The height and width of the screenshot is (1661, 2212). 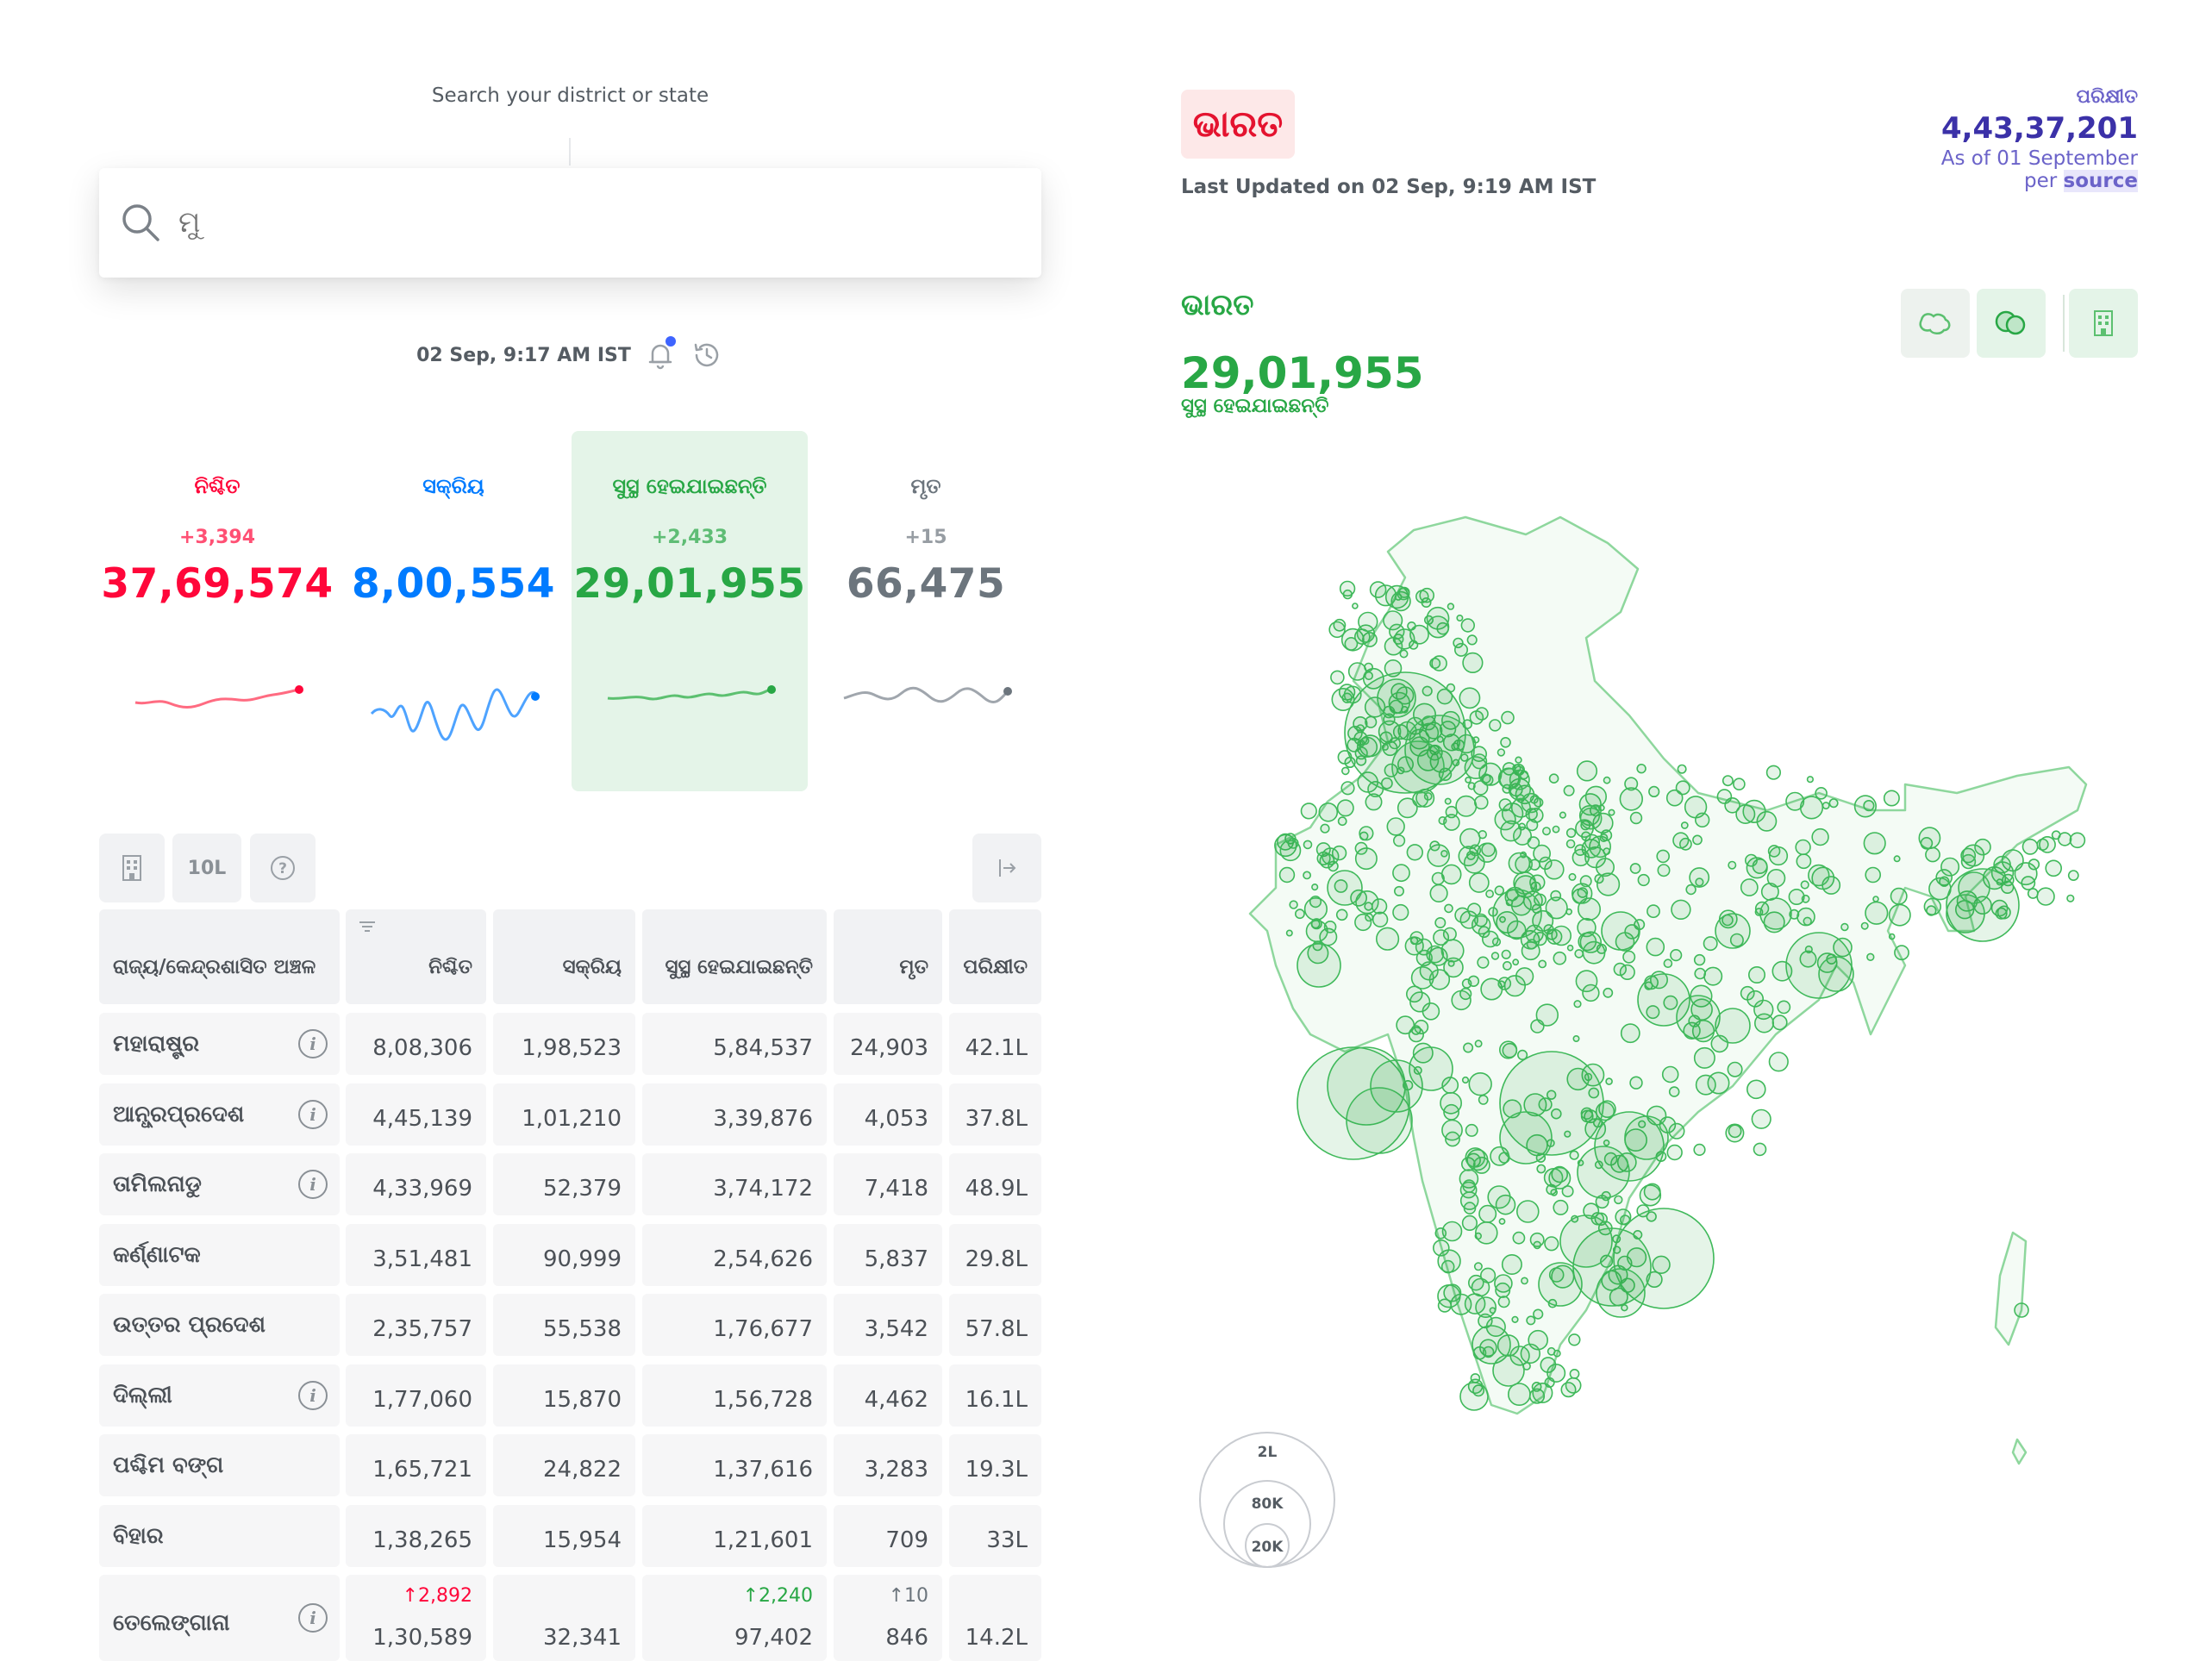 What do you see at coordinates (586, 222) in the screenshot?
I see `search-input` at bounding box center [586, 222].